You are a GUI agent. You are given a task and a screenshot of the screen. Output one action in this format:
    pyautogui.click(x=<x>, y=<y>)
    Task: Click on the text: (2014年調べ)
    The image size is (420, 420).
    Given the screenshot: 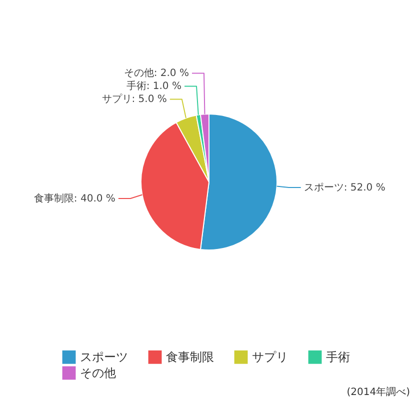 What is the action you would take?
    pyautogui.click(x=378, y=392)
    